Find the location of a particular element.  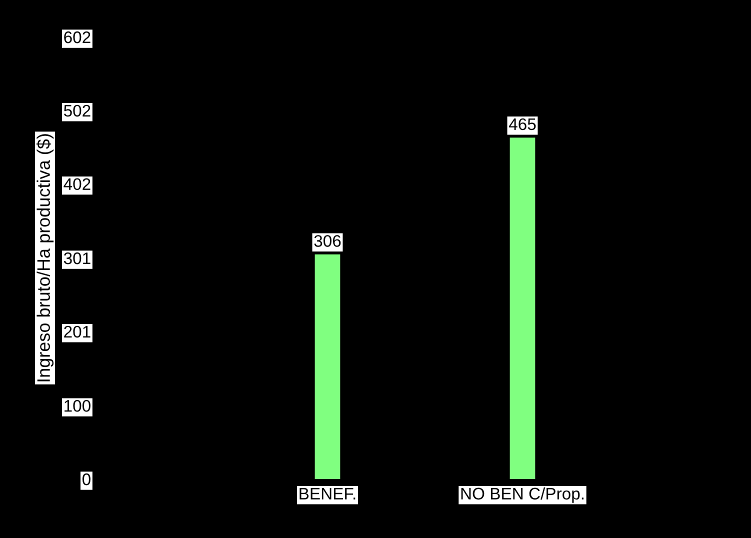

data-label: 465 is located at coordinates (522, 124).